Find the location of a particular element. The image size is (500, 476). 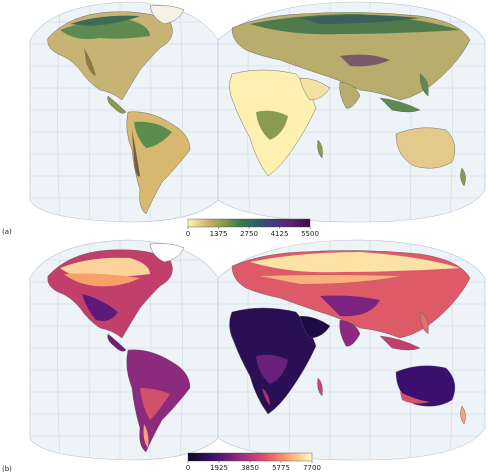

colorbar-tick-label: 5500 is located at coordinates (310, 234).